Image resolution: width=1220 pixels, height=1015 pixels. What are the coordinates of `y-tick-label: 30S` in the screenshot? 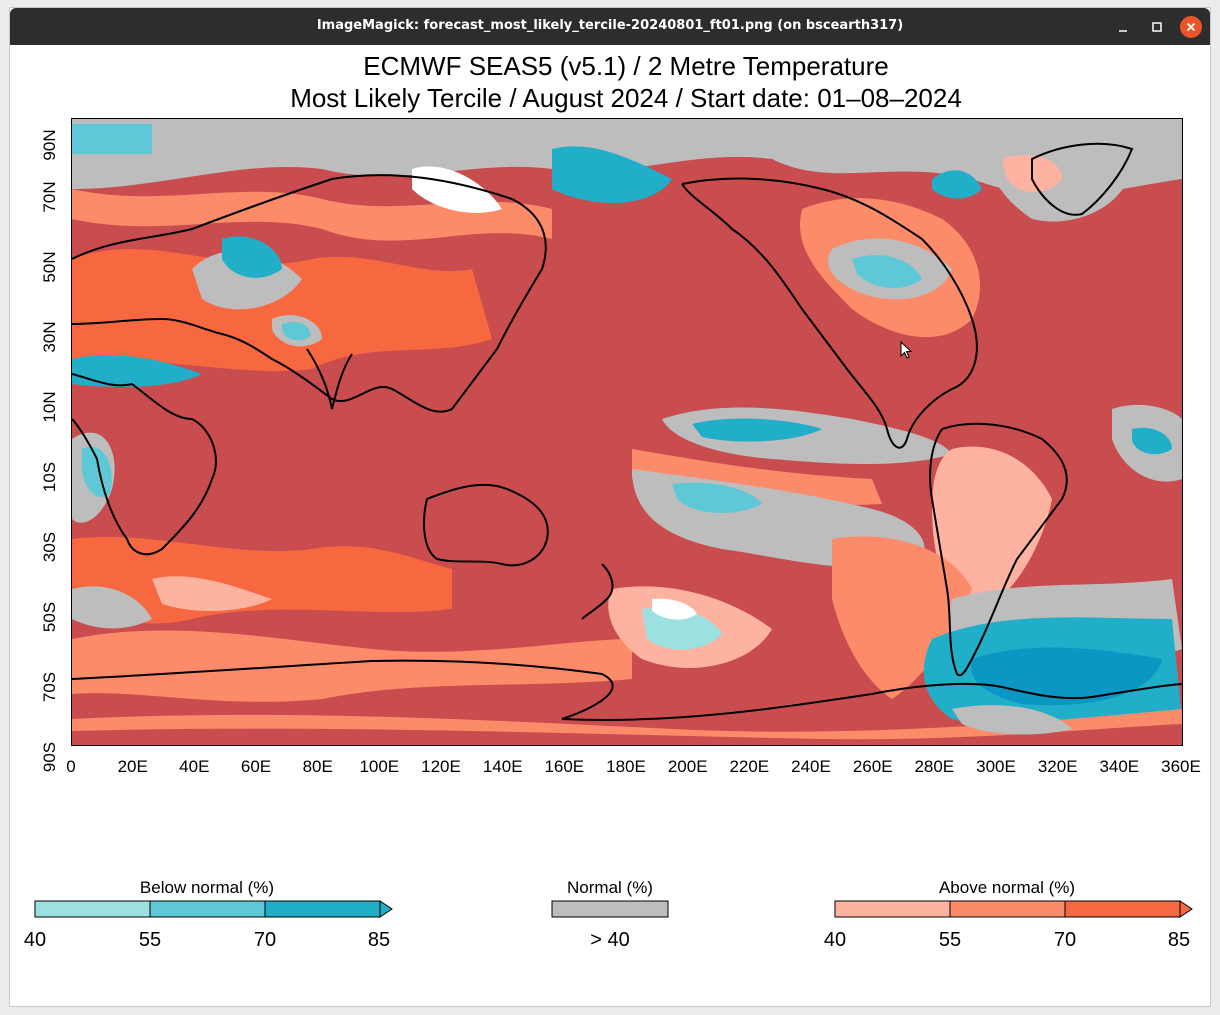 It's located at (49, 547).